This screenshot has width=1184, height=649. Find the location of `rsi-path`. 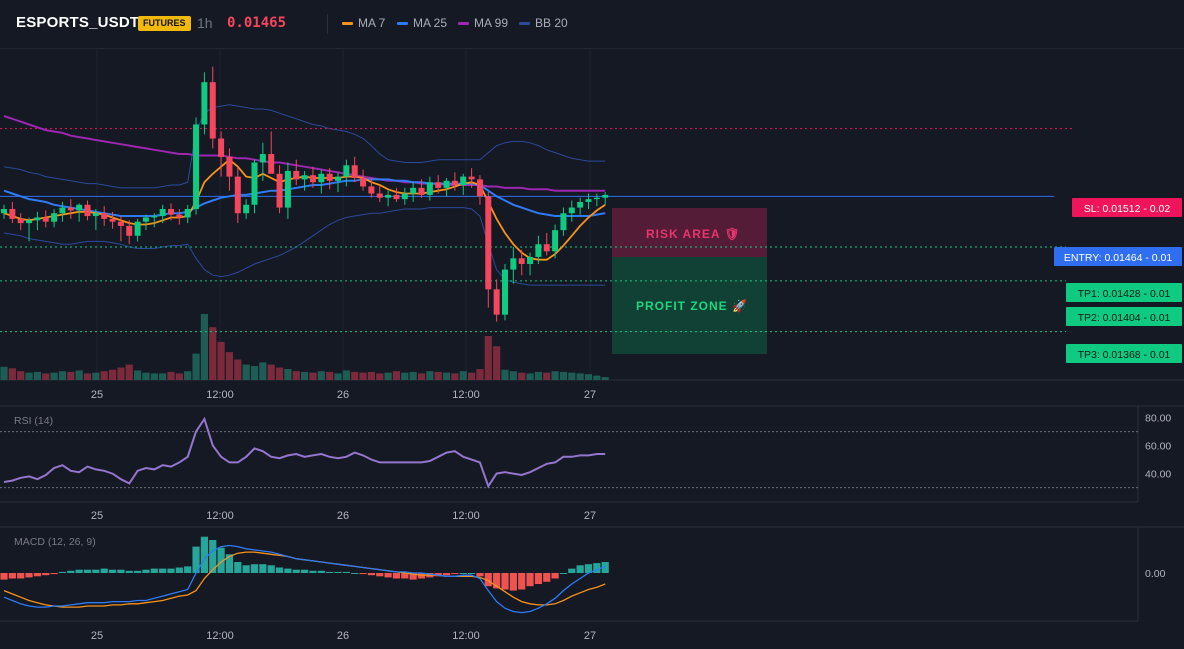

rsi-path is located at coordinates (304, 452).